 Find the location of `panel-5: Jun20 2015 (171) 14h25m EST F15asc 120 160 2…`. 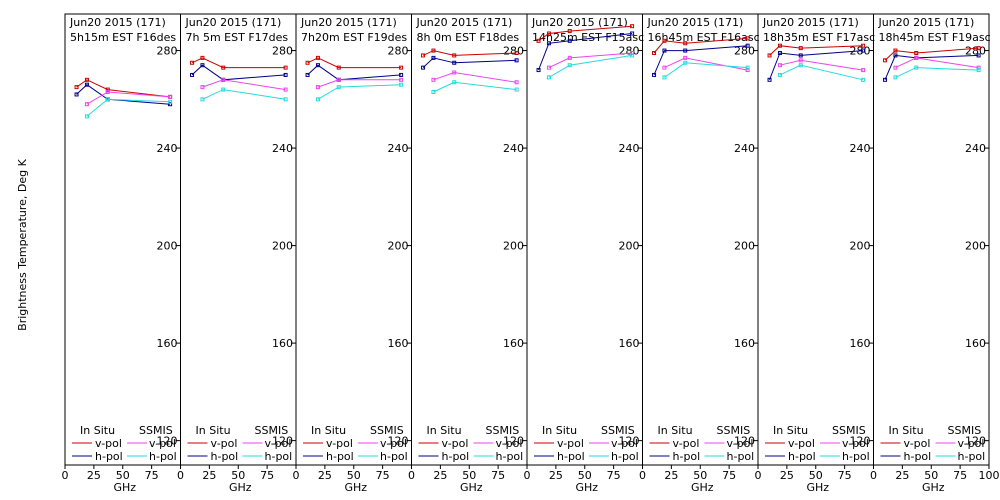

panel-5: Jun20 2015 (171) 14h25m EST F15asc 120 160 2… is located at coordinates (584, 253).